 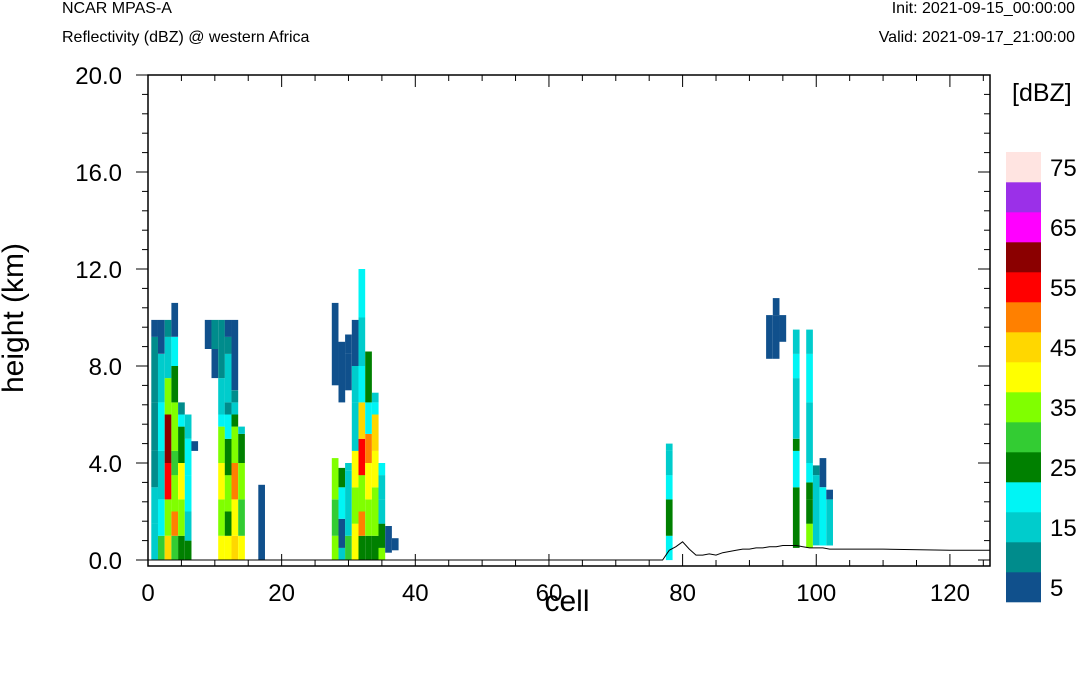 What do you see at coordinates (1063, 468) in the screenshot?
I see `colorbar-label: 25` at bounding box center [1063, 468].